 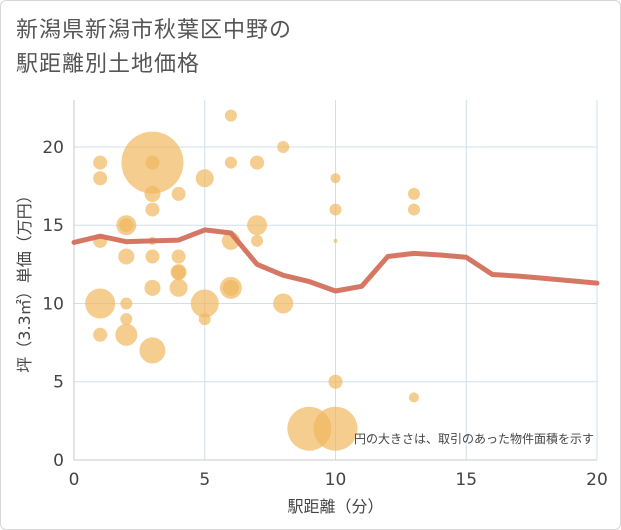 What do you see at coordinates (53, 304) in the screenshot?
I see `y-tick-label: 10` at bounding box center [53, 304].